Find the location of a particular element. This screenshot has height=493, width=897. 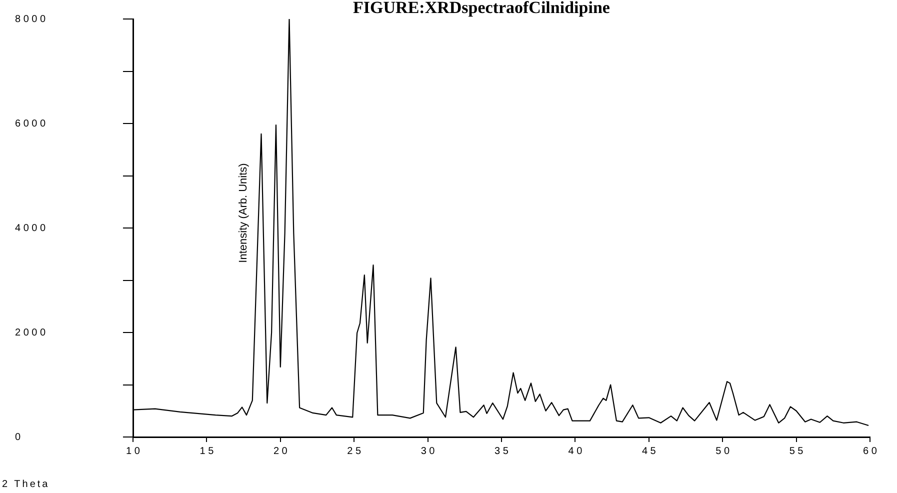

x-tick-label: 3 0 is located at coordinates (428, 451).